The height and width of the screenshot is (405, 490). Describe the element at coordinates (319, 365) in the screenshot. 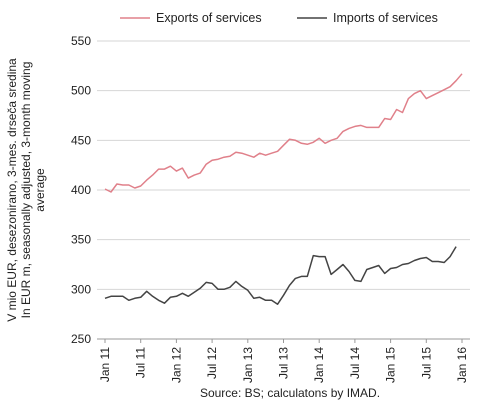

I see `x-tick-label: Jan 14` at that location.